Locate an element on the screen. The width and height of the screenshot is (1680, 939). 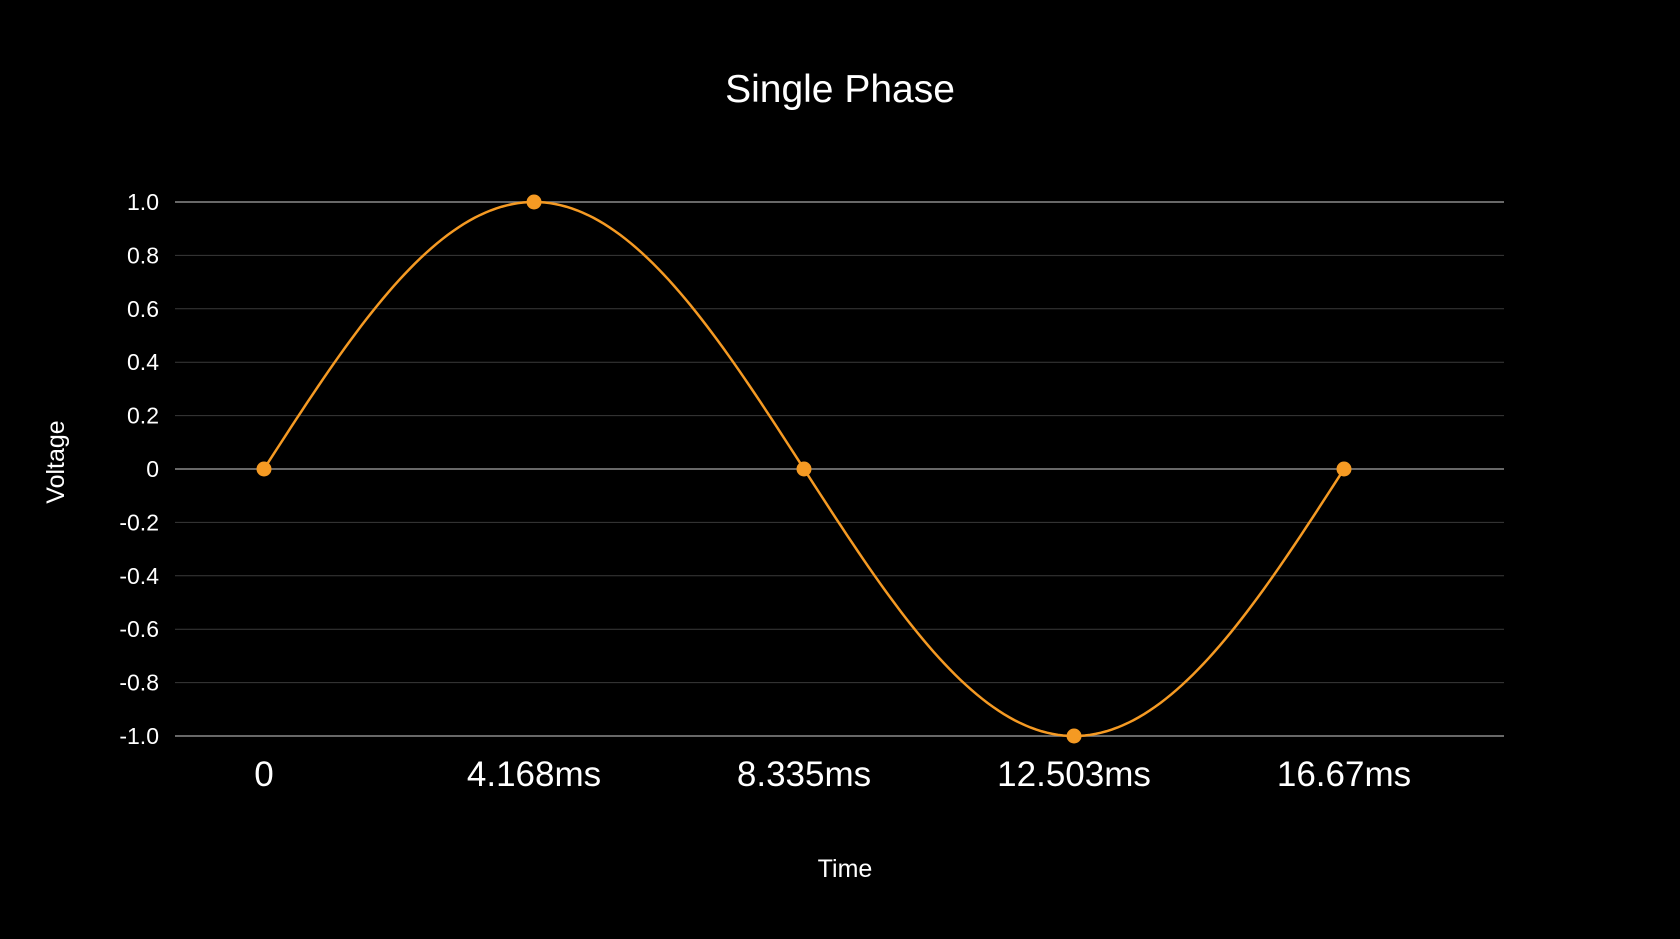
y-tick-label: 0.8 is located at coordinates (143, 255).